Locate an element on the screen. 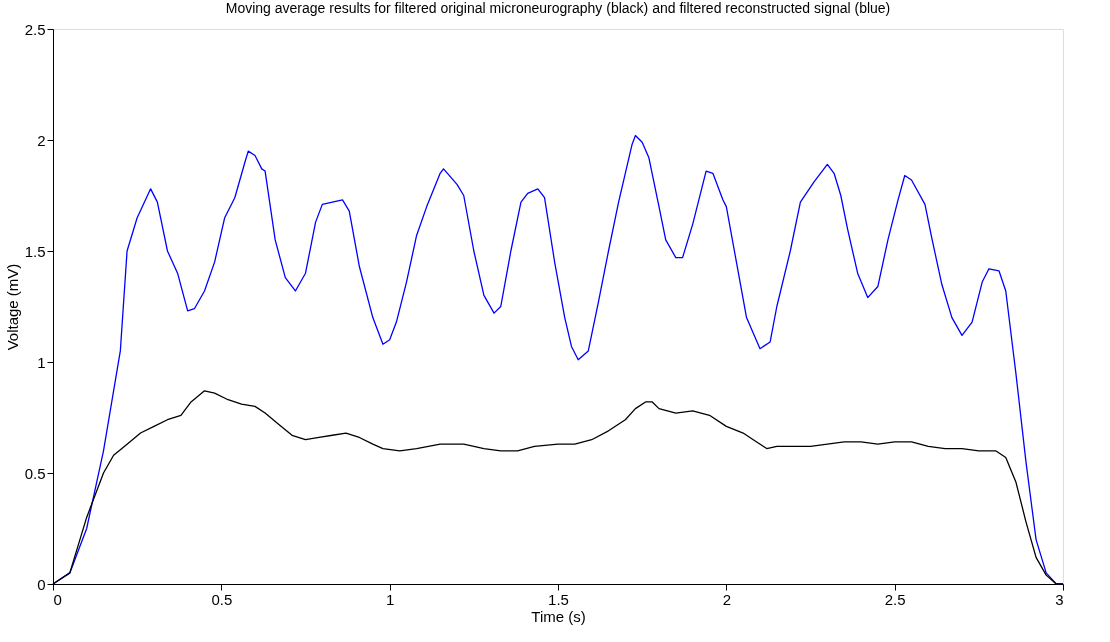 Image resolution: width=1110 pixels, height=642 pixels. x-tick-label: 1.5 is located at coordinates (558, 599).